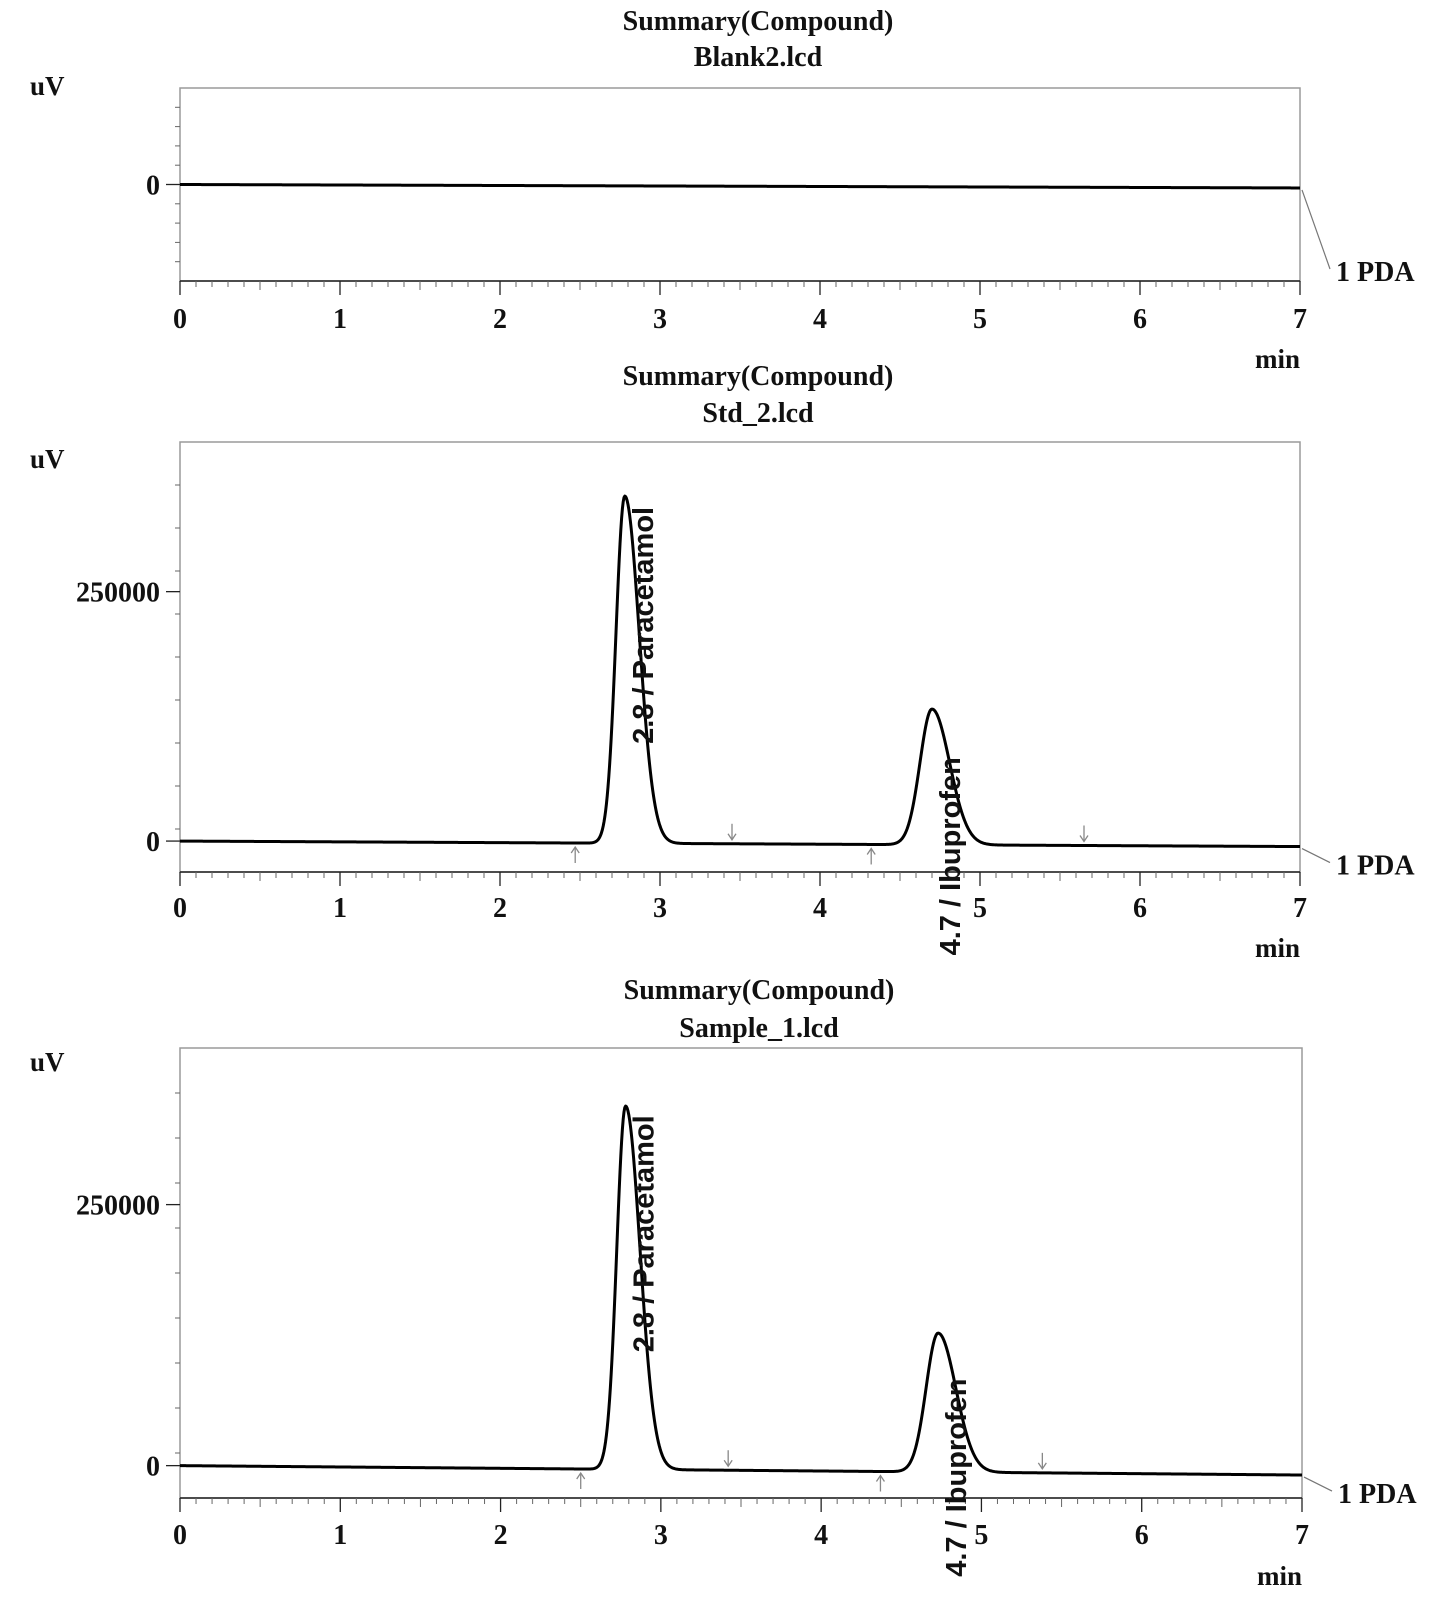  What do you see at coordinates (740, 186) in the screenshot?
I see `series-line-1-pda` at bounding box center [740, 186].